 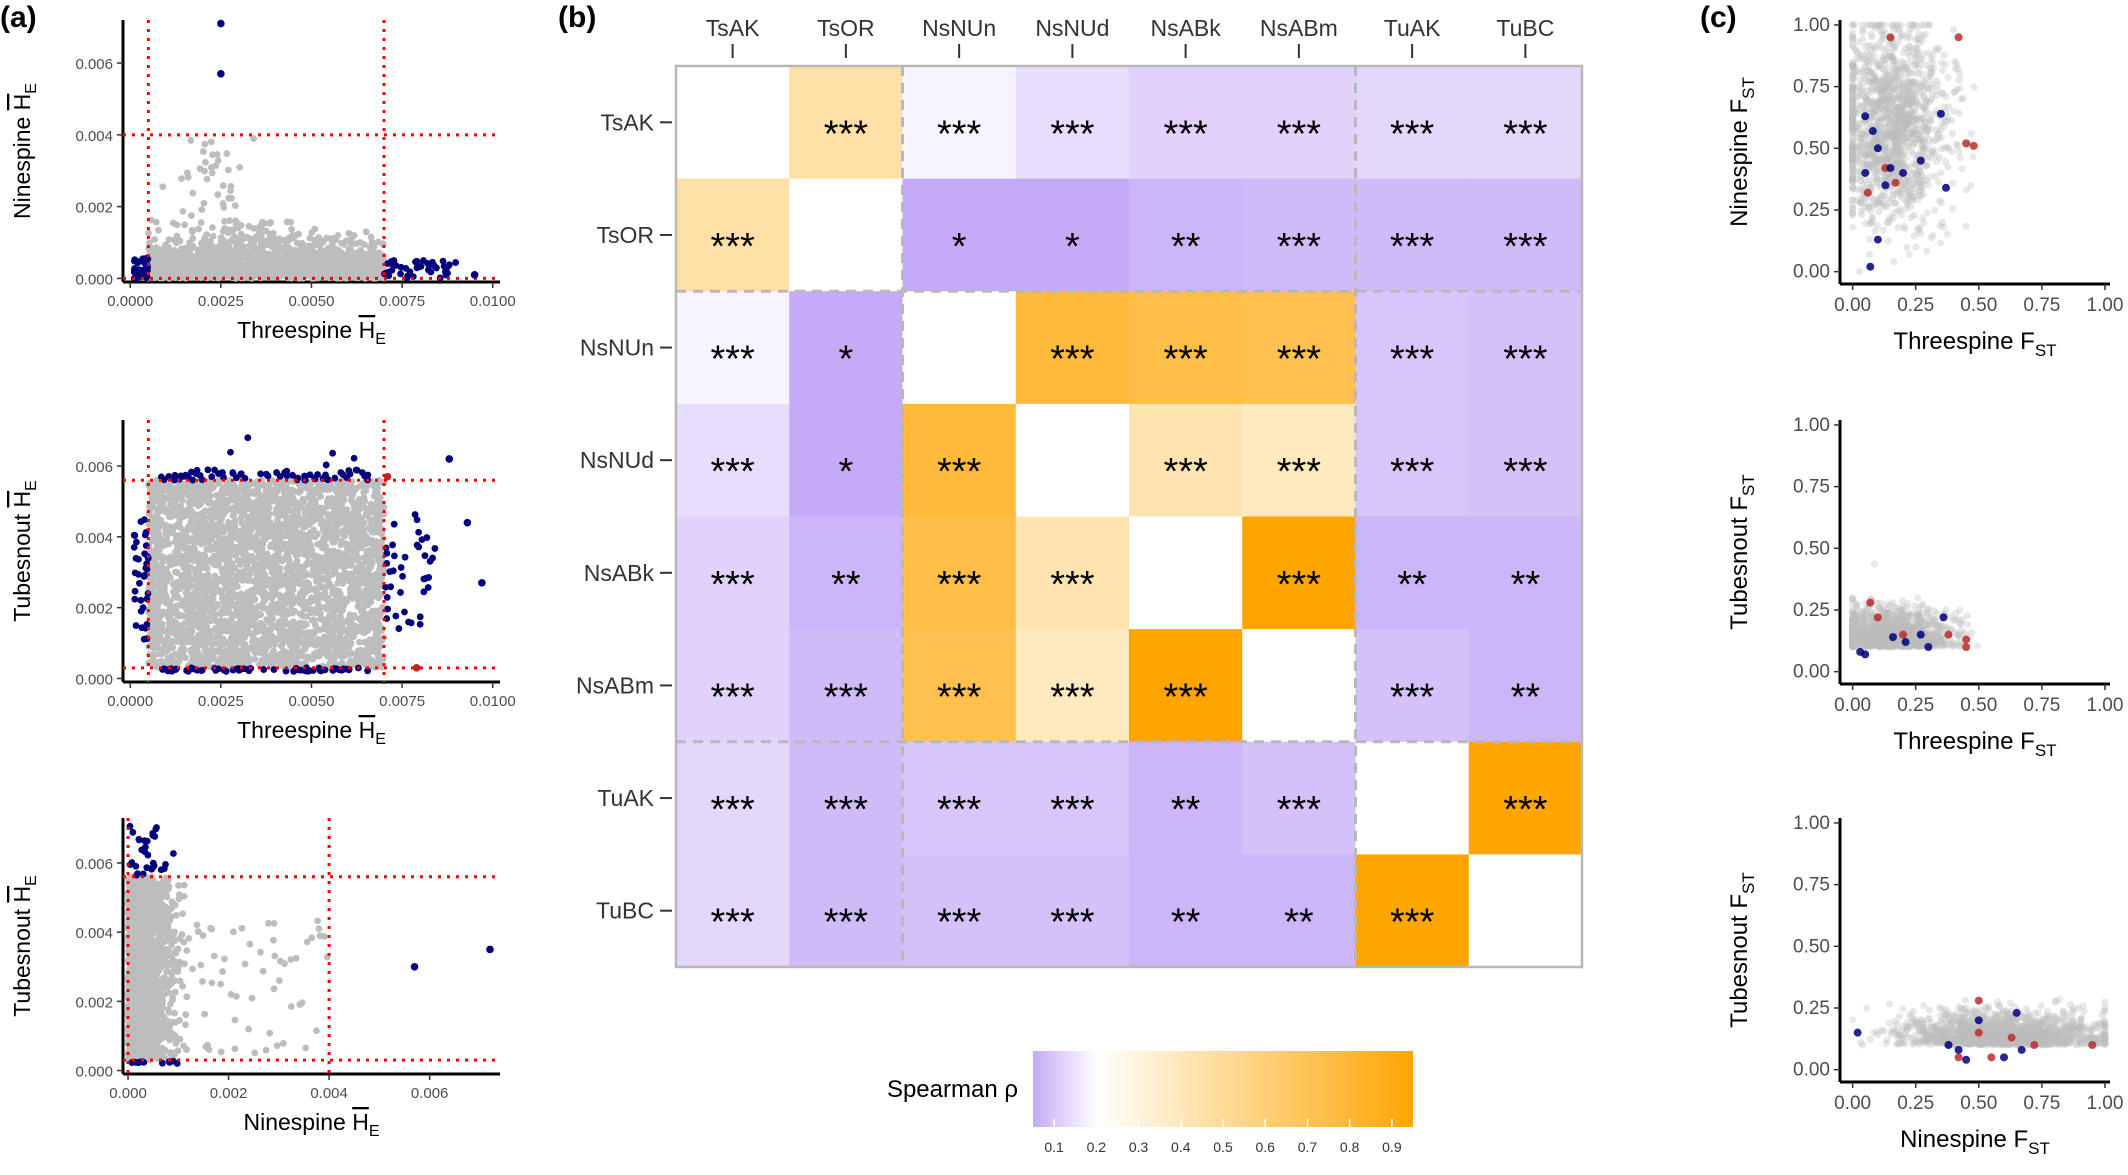 I want to click on y-tick-label: 0.000, so click(x=94, y=279).